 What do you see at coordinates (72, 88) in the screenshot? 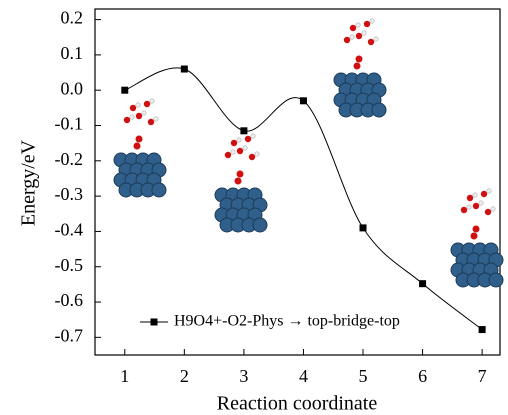
I see `y-tick-label: 0.0` at bounding box center [72, 88].